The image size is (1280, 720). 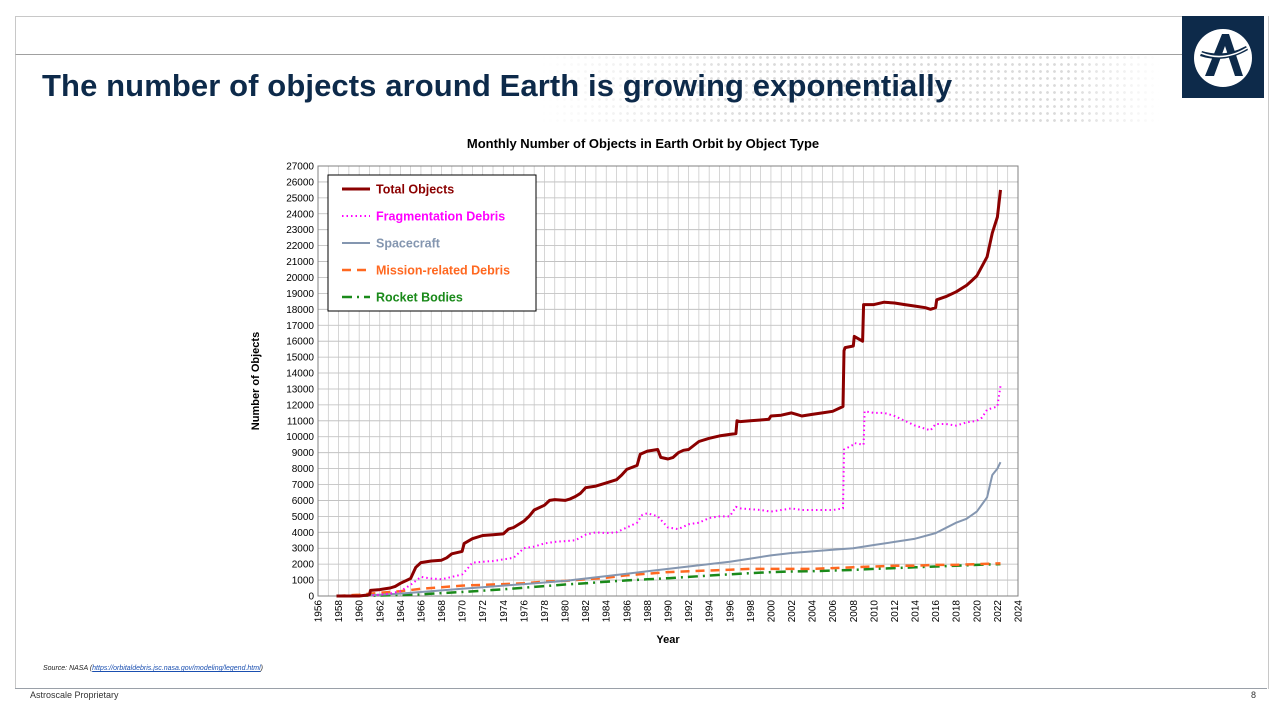 I want to click on x-tick-label: 1960, so click(x=360, y=611).